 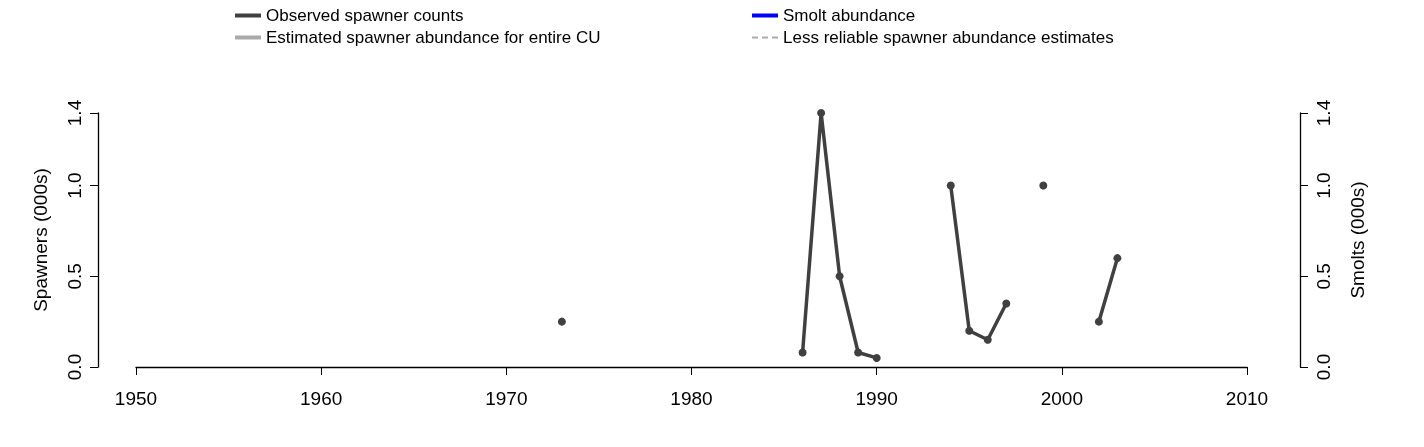 I want to click on x-tick-label: 1990, so click(x=876, y=398).